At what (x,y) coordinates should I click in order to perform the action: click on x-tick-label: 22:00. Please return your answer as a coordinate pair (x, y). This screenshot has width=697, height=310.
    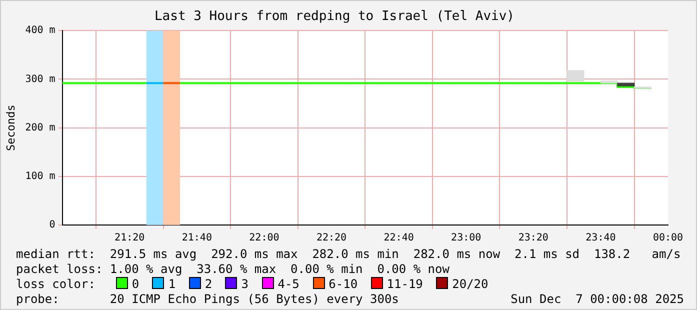
    Looking at the image, I should click on (264, 238).